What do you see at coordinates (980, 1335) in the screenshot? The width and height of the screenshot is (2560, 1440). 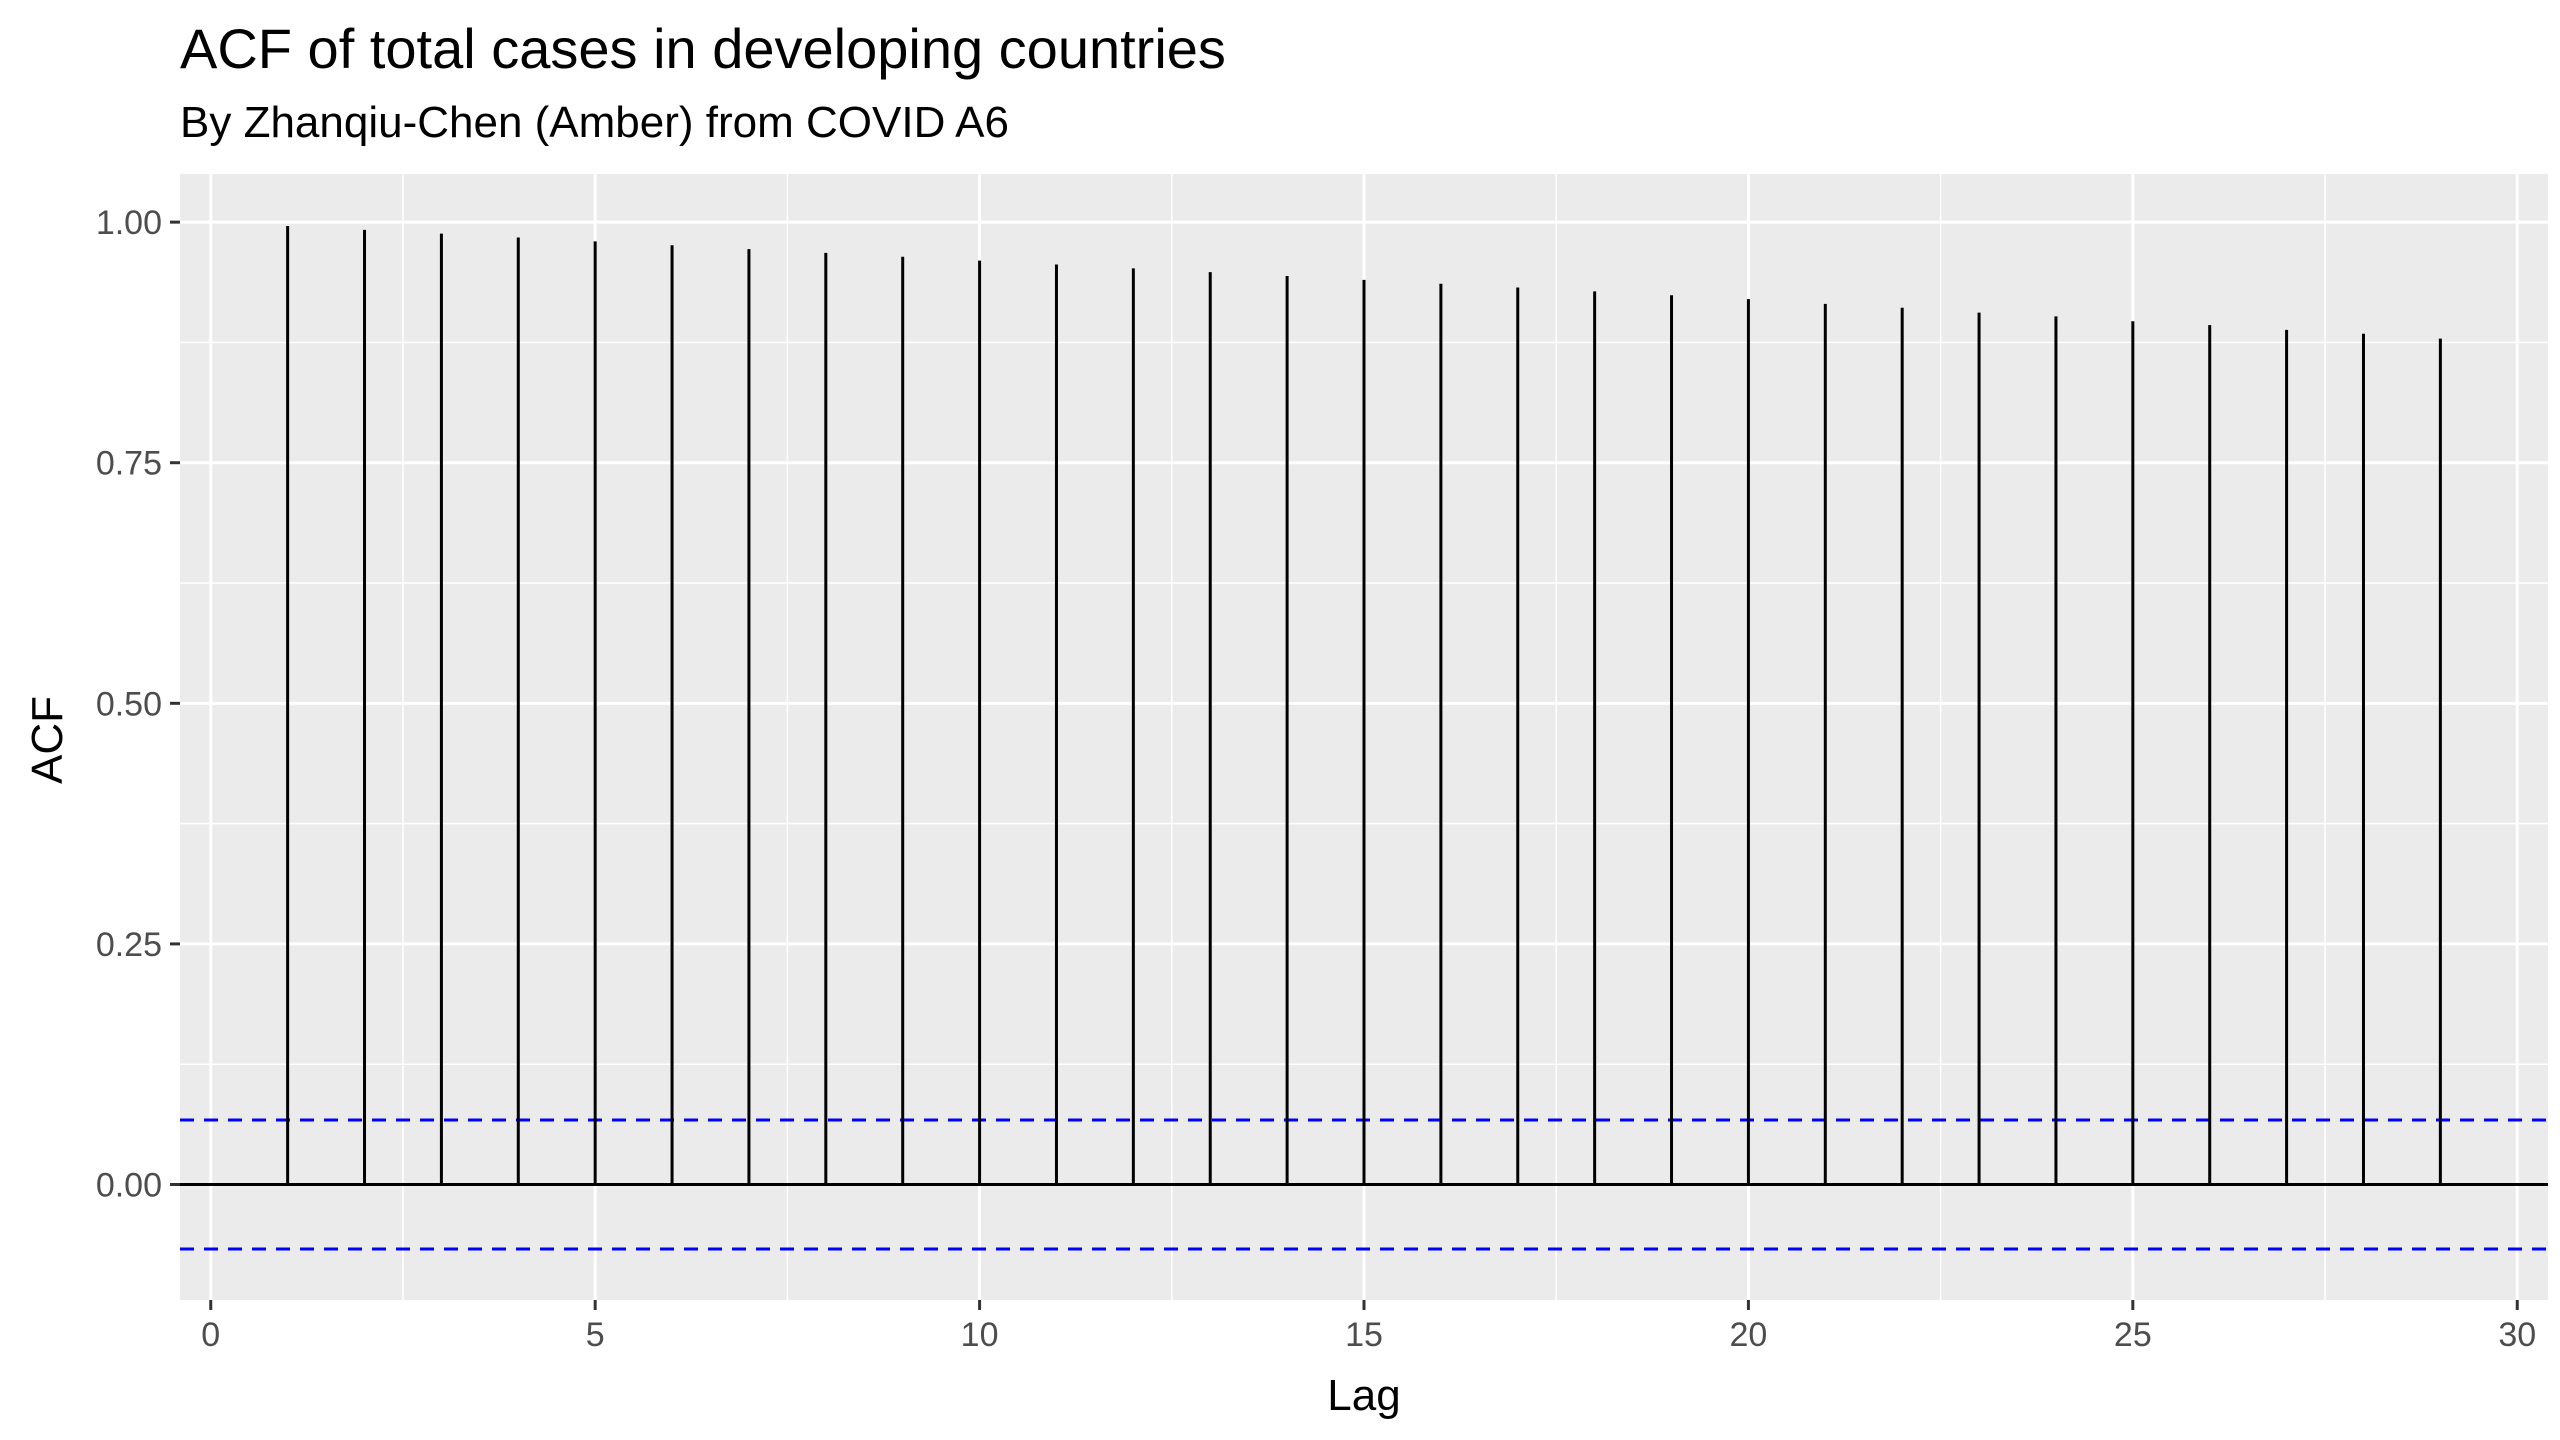 I see `x-tick-label: 10` at bounding box center [980, 1335].